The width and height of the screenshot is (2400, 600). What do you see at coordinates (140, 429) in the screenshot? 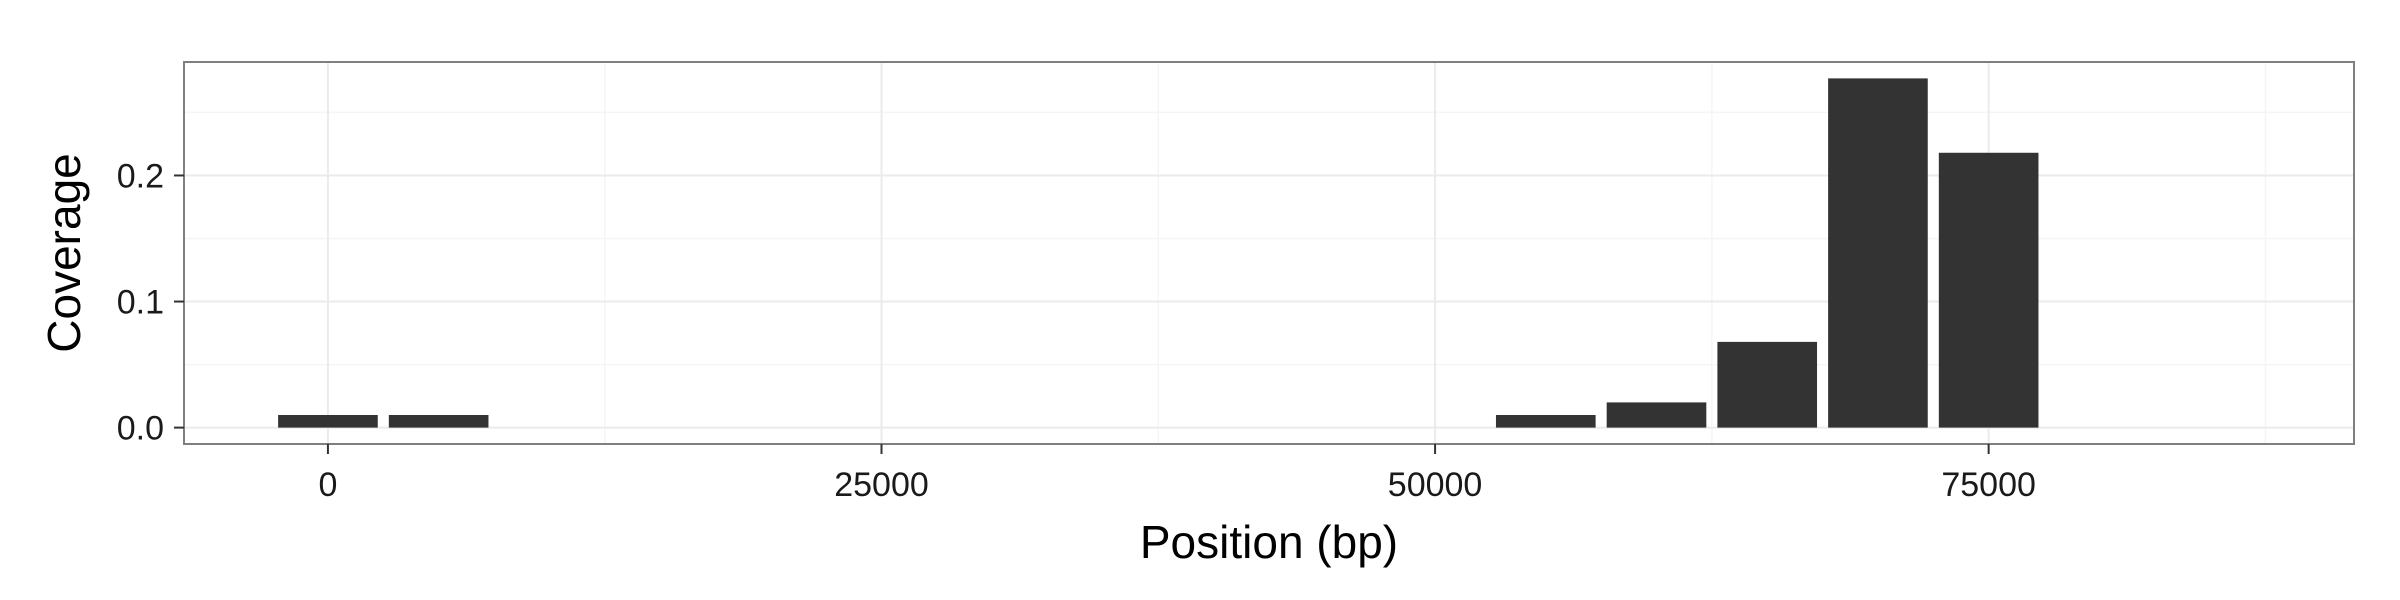
I see `y-tick-label: 0.0` at bounding box center [140, 429].